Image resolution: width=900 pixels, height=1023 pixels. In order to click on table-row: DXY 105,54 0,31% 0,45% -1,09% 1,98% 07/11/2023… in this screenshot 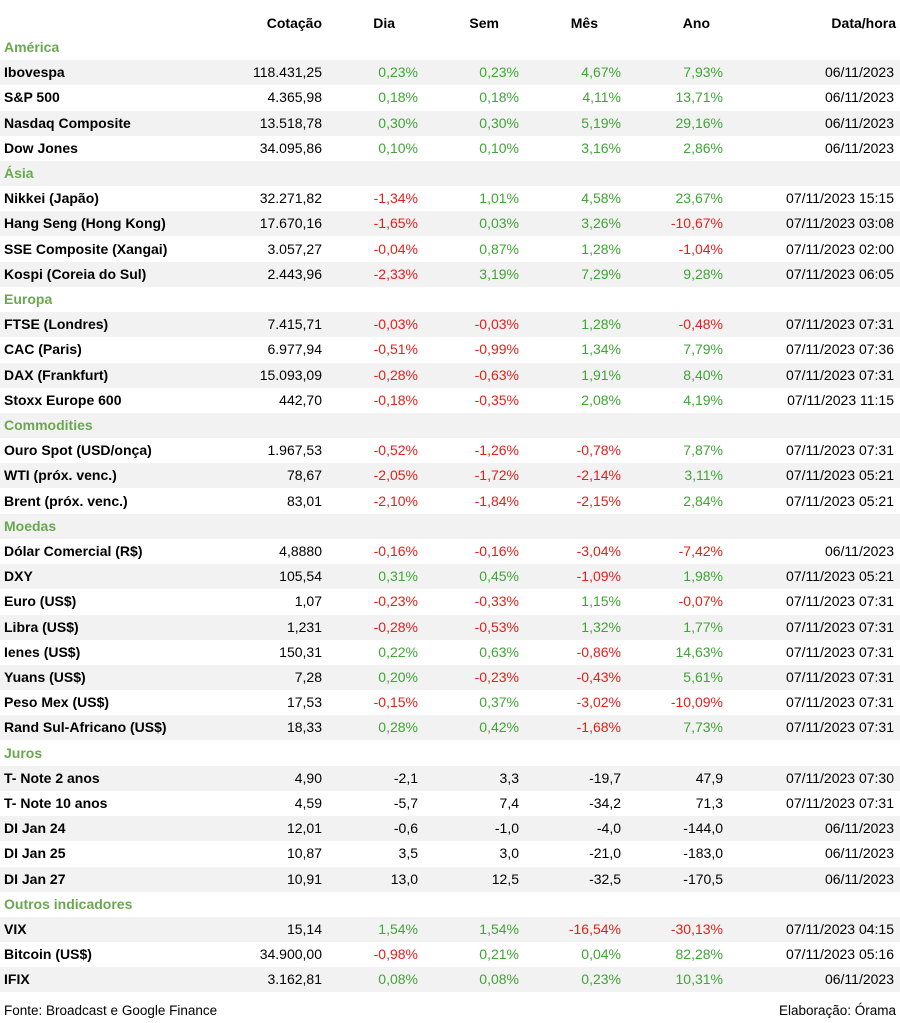, I will do `click(450, 576)`.